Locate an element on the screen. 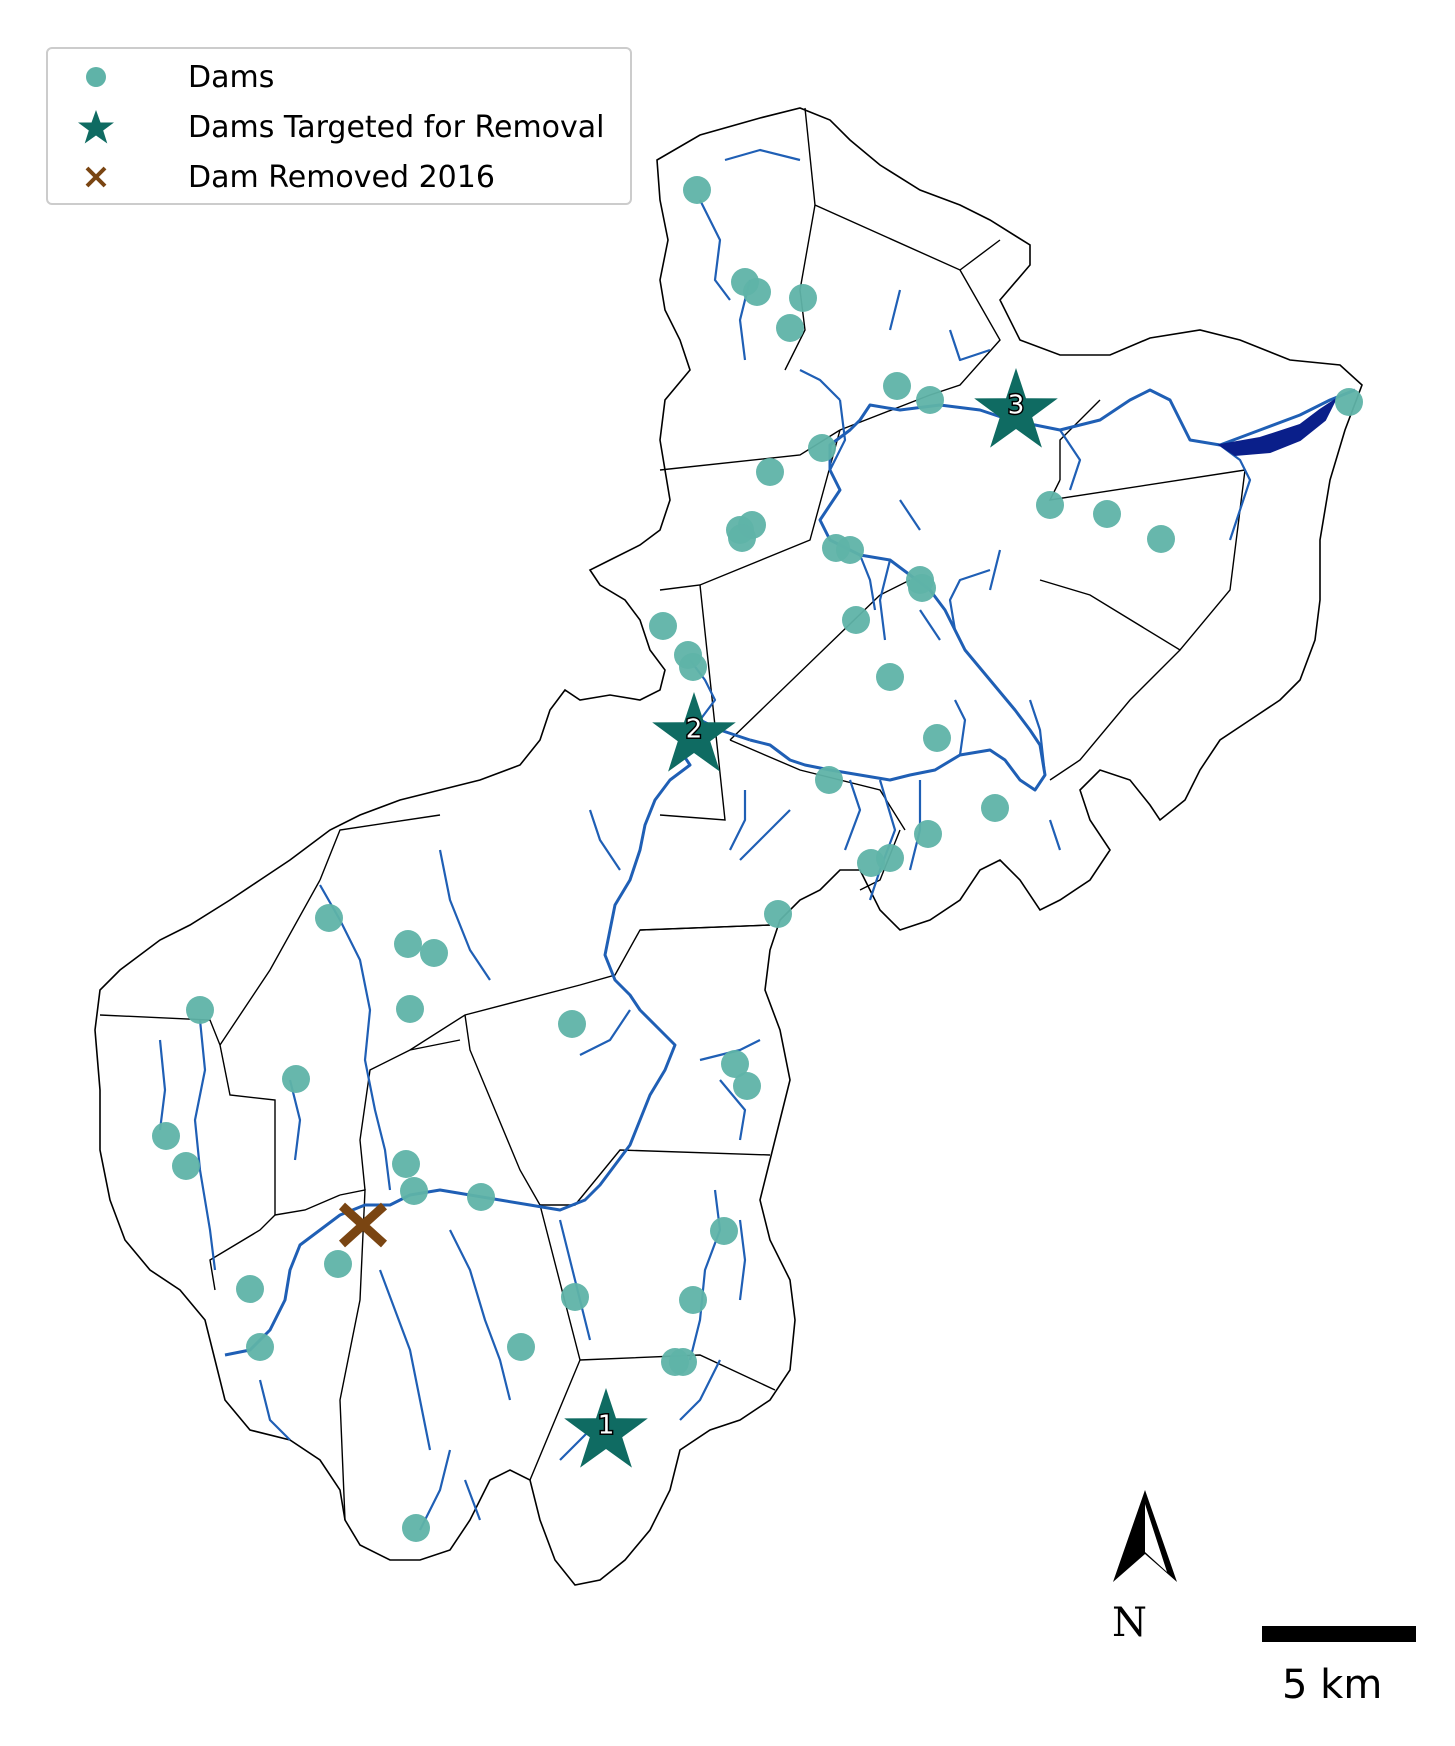  legend-label-targeted: Dams Targeted for Removal is located at coordinates (396, 127).